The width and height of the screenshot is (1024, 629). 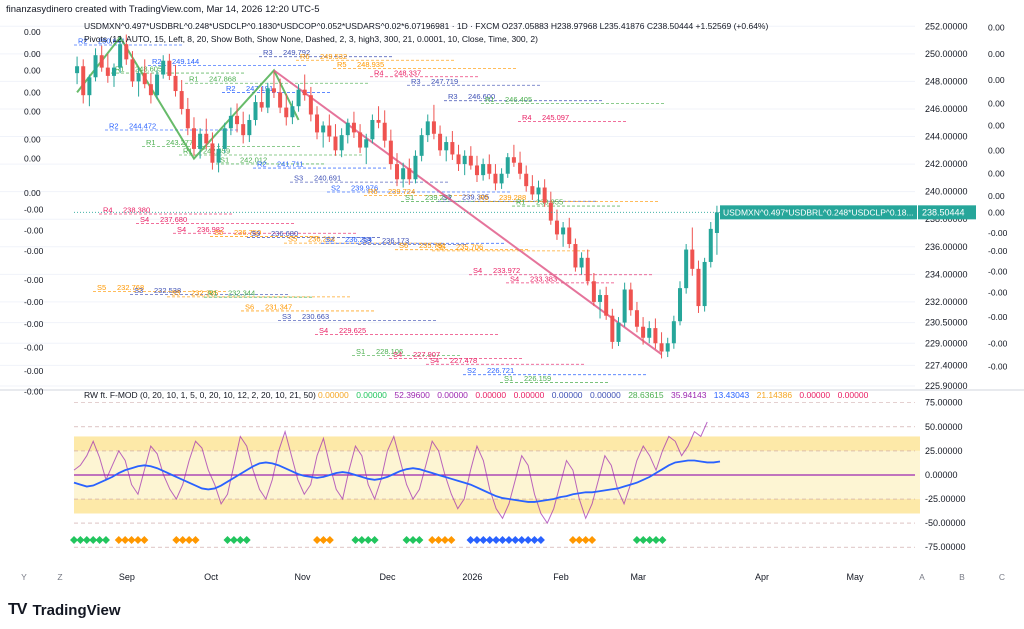 What do you see at coordinates (59, 577) in the screenshot?
I see `range-button: Z` at bounding box center [59, 577].